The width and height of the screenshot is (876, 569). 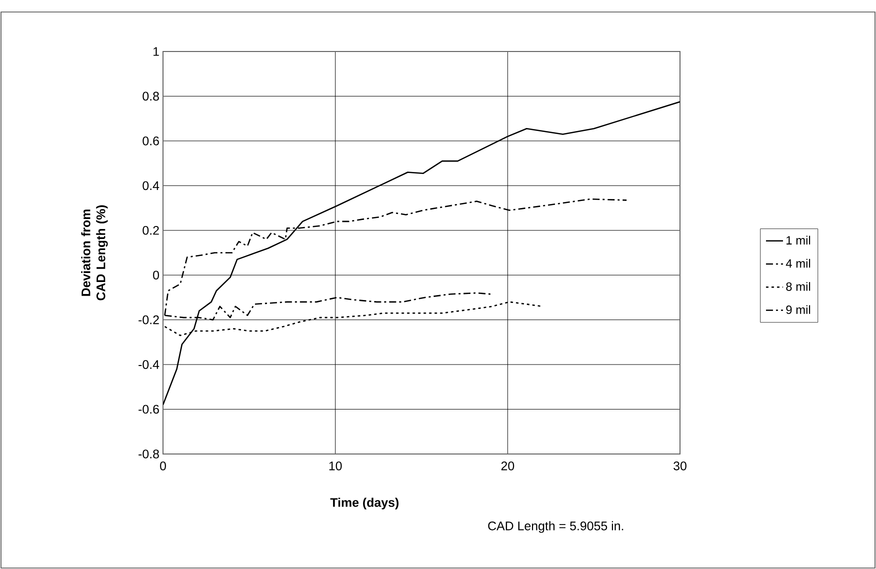 What do you see at coordinates (556, 527) in the screenshot?
I see `text: CAD Length = 5.9055 in.` at bounding box center [556, 527].